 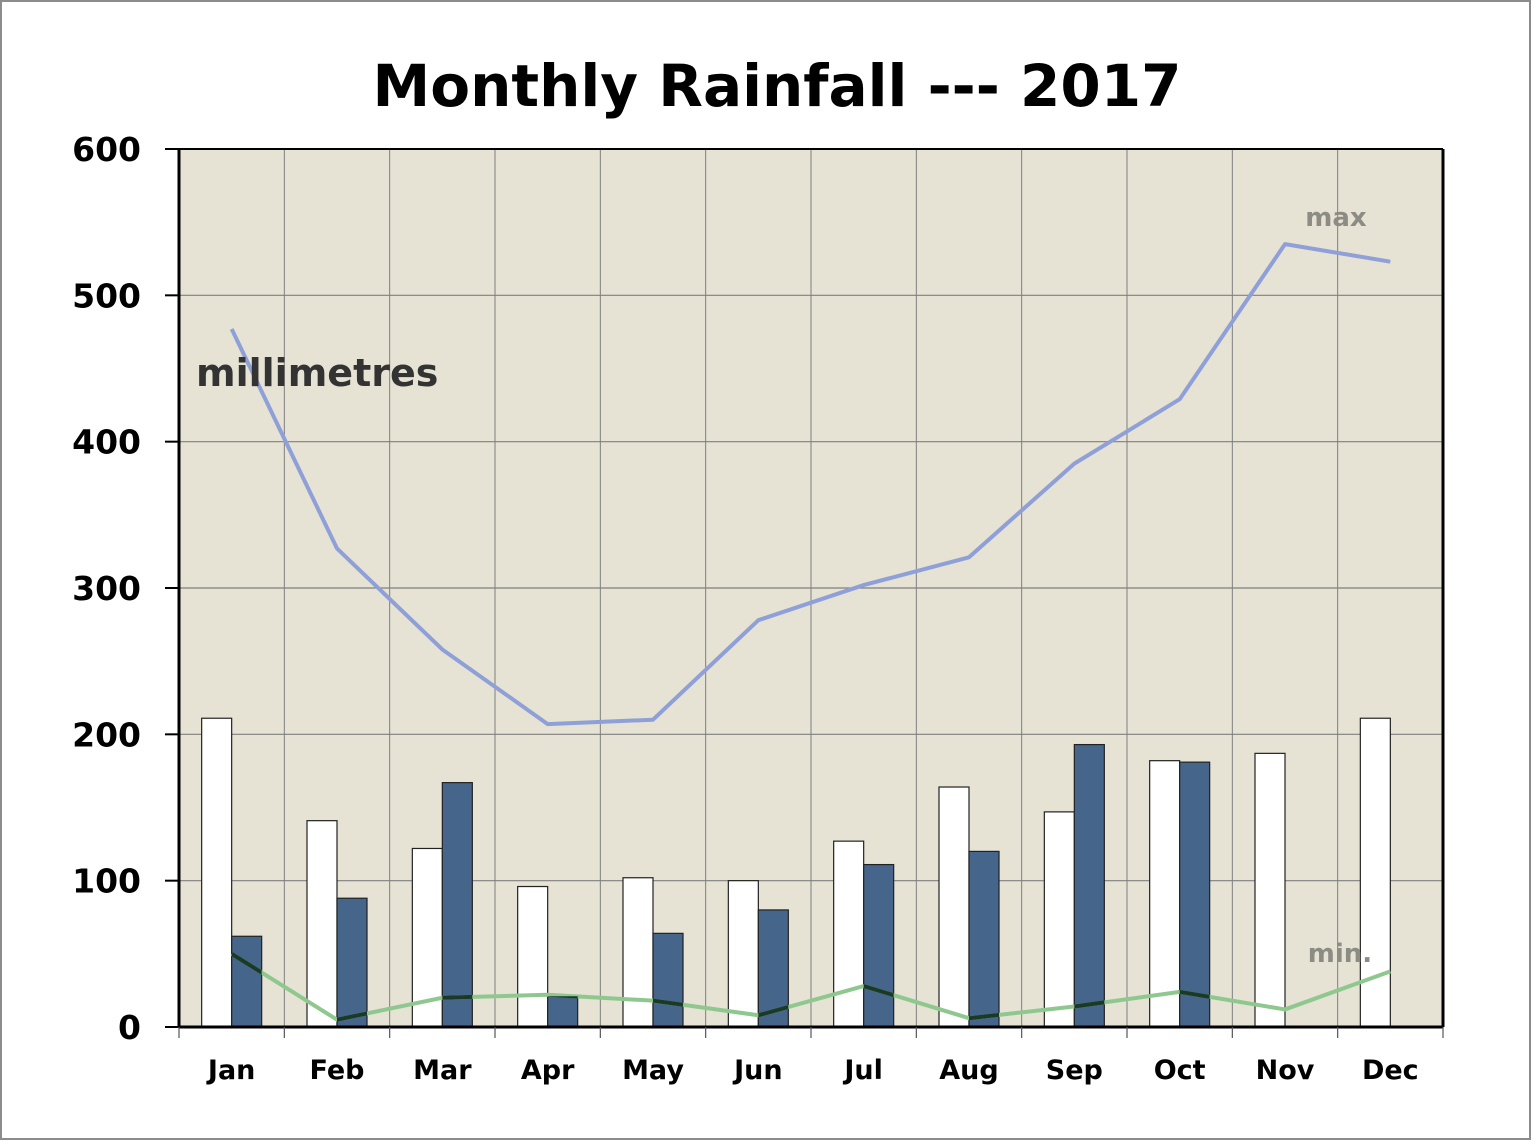 What do you see at coordinates (1285, 1070) in the screenshot?
I see `x-tick-label-nov: Nov` at bounding box center [1285, 1070].